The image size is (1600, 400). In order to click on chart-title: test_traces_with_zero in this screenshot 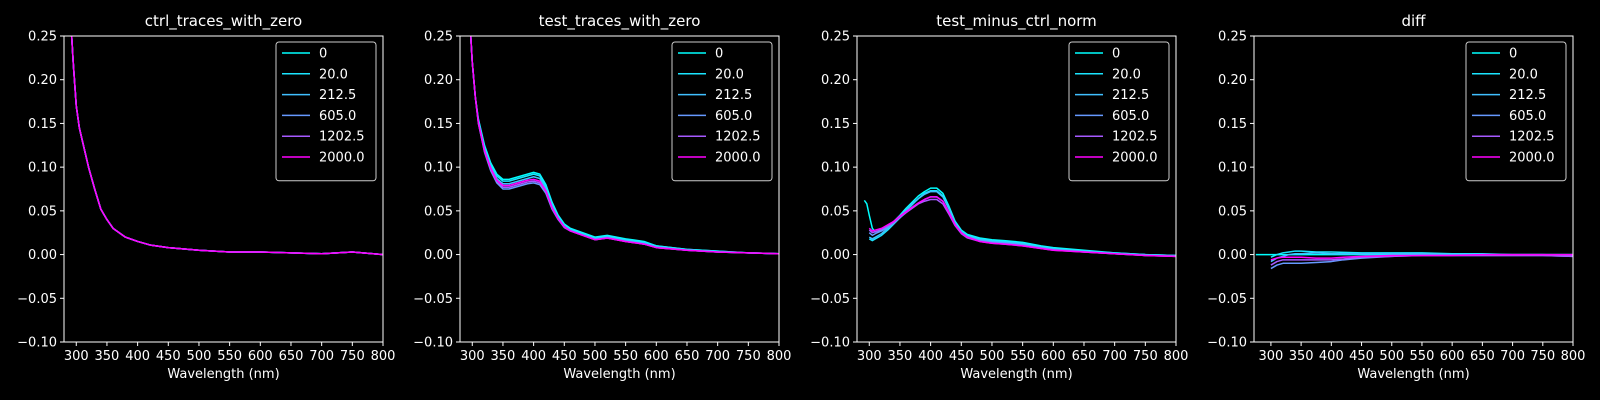, I will do `click(620, 21)`.